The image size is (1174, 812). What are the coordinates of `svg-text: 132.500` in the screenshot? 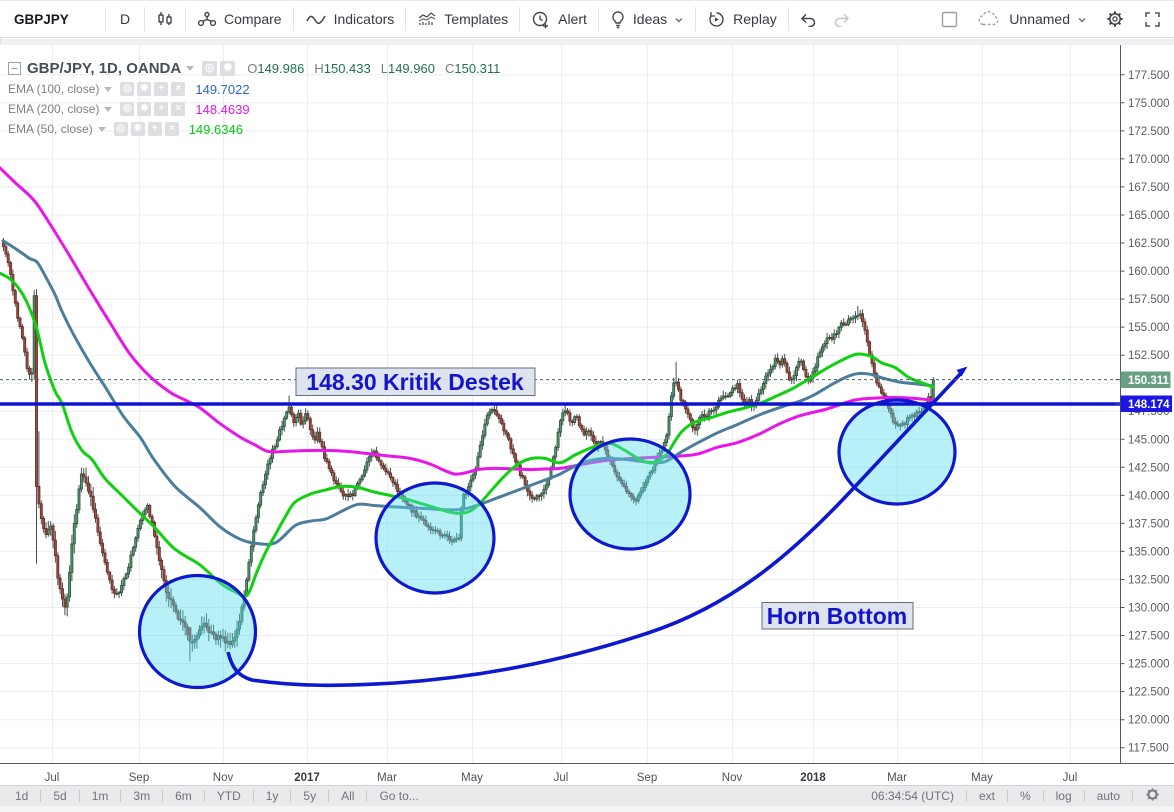 It's located at (1149, 581).